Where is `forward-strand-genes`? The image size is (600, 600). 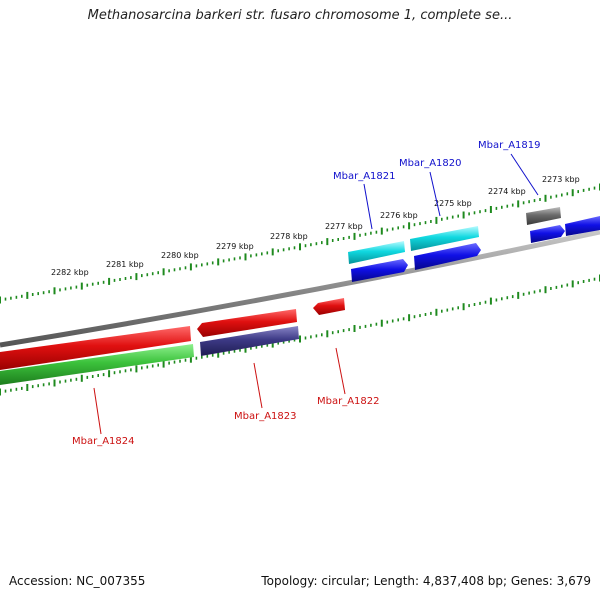 forward-strand-genes is located at coordinates (474, 244).